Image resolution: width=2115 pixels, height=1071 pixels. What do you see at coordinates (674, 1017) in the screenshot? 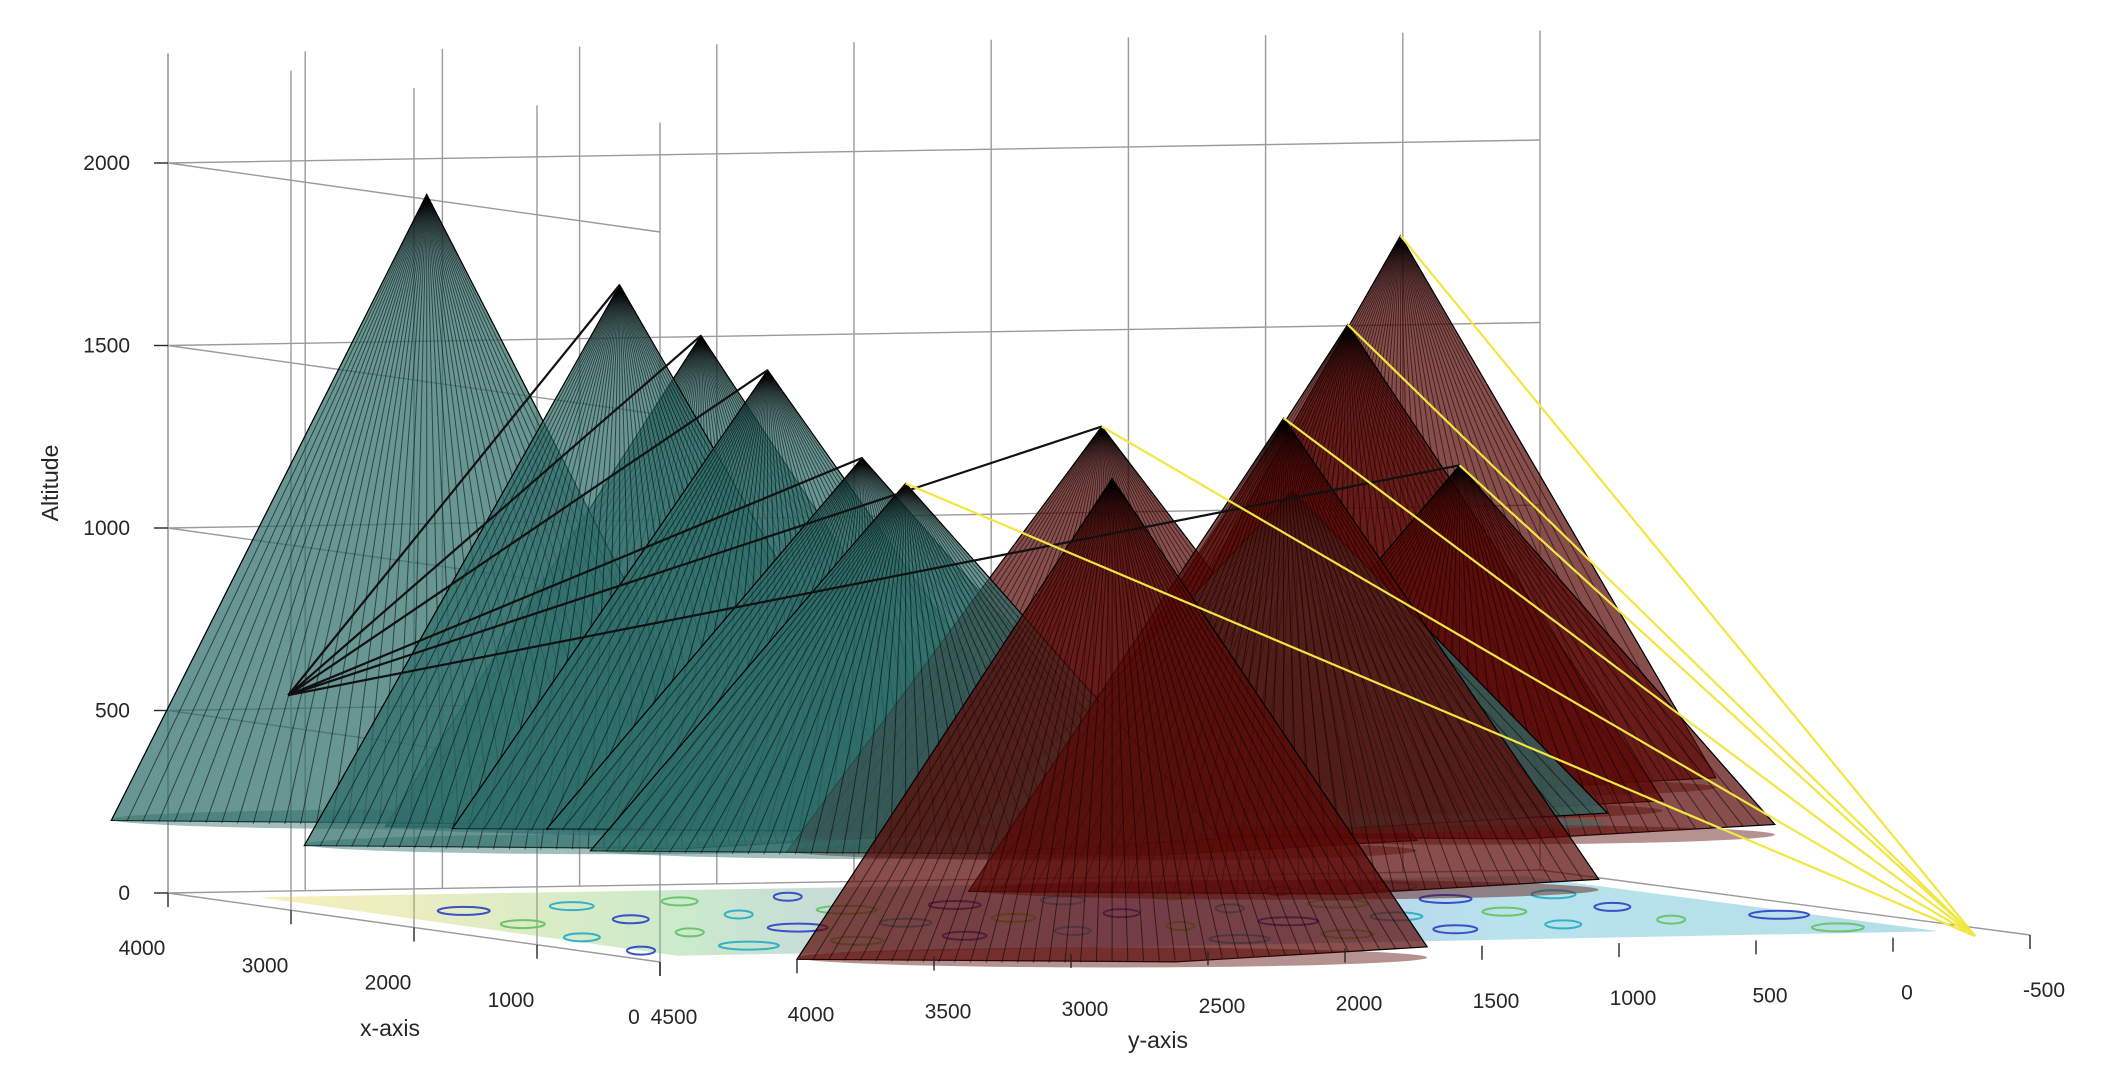
I see `y-tick-label: 4500` at bounding box center [674, 1017].